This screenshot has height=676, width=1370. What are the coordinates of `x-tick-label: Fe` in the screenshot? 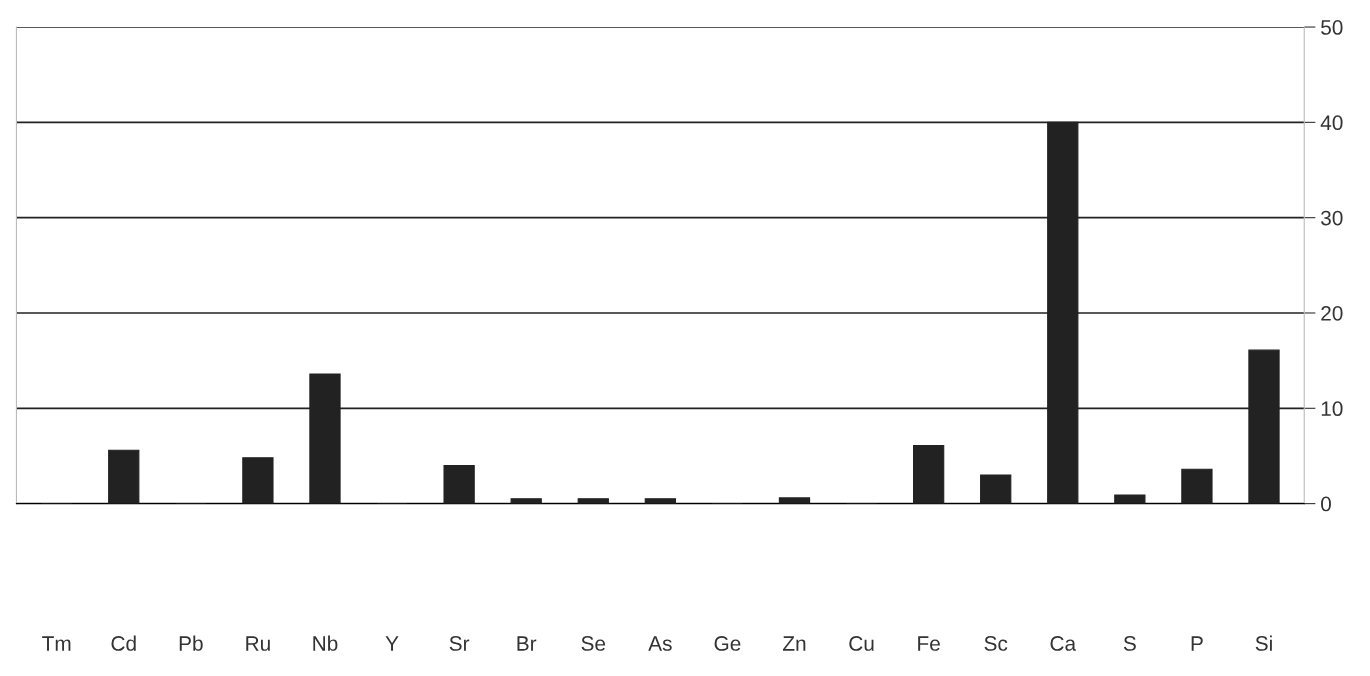 It's located at (929, 643).